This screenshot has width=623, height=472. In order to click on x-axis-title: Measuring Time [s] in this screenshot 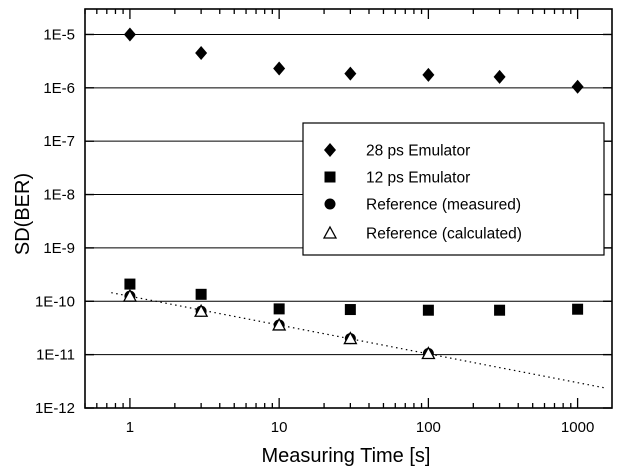, I will do `click(346, 456)`.